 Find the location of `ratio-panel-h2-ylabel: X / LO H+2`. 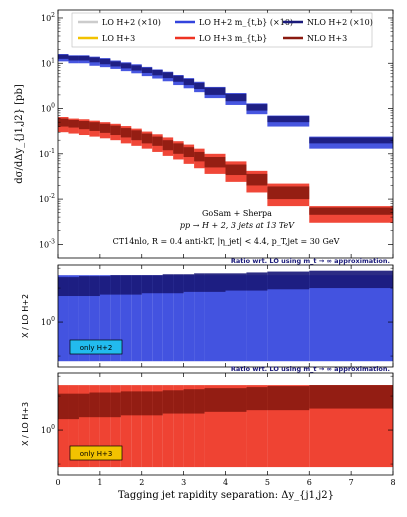

ratio-panel-h2-ylabel: X / LO H+2 is located at coordinates (25, 316).